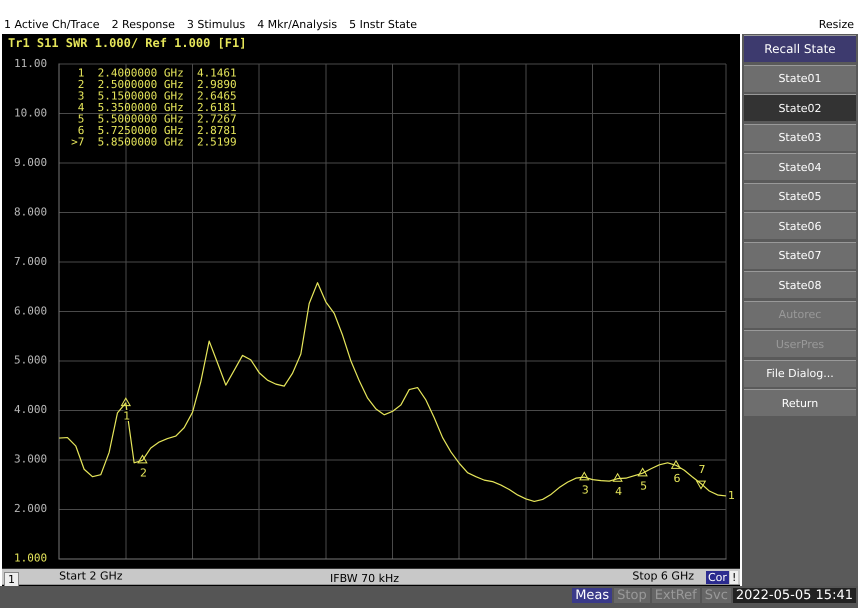 The image size is (858, 608). What do you see at coordinates (800, 225) in the screenshot?
I see `text: State06` at bounding box center [800, 225].